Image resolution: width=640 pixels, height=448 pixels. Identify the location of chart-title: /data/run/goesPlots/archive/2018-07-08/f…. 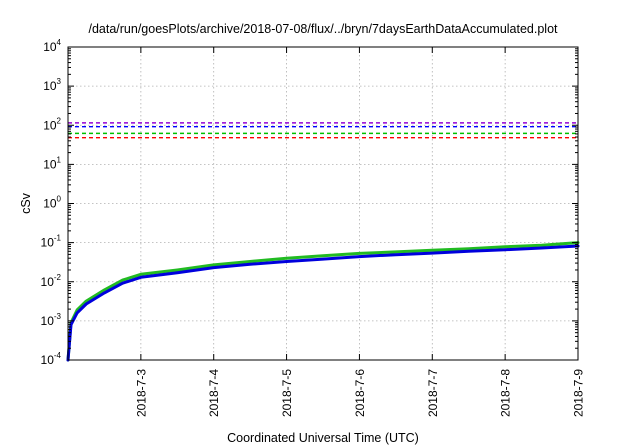
(323, 29).